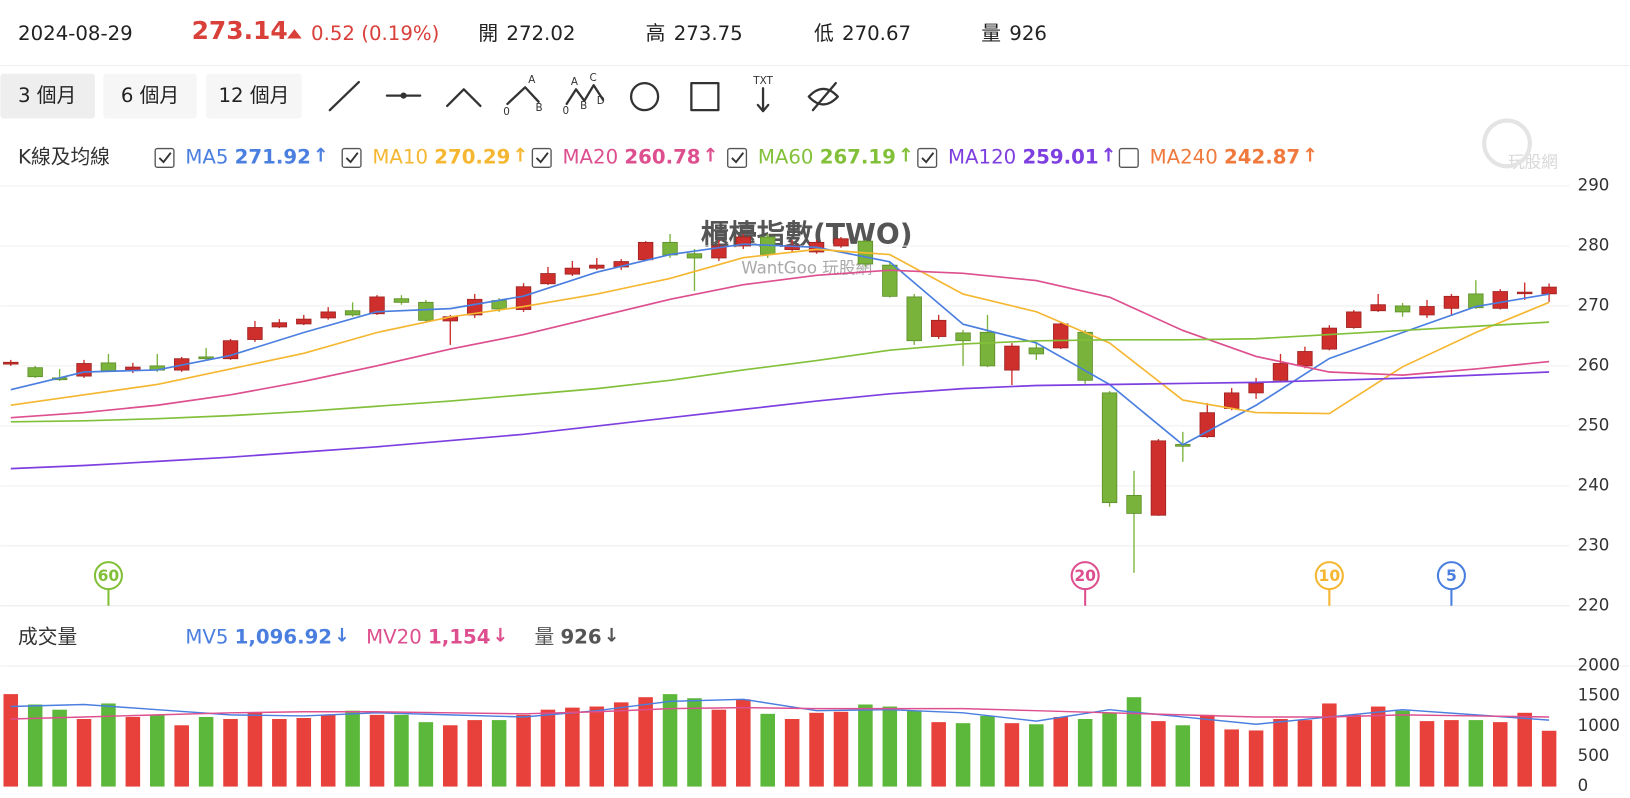  Describe the element at coordinates (1028, 33) in the screenshot. I see `stat-value: 926` at that location.